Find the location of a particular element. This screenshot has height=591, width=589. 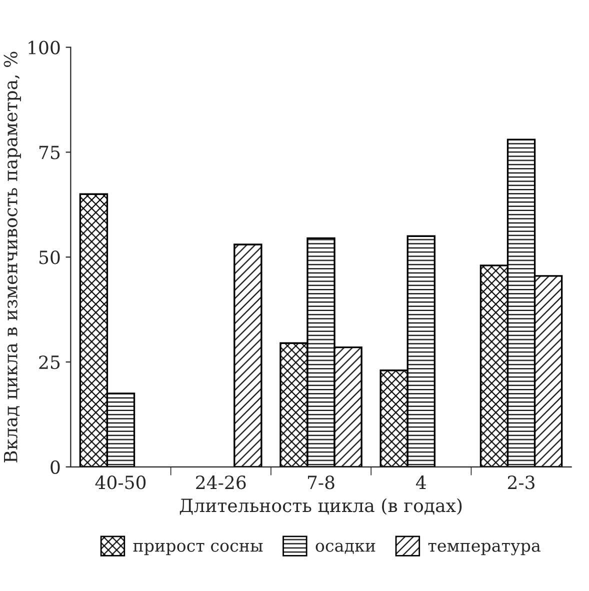

x-tick-label: 24-26 is located at coordinates (221, 483).